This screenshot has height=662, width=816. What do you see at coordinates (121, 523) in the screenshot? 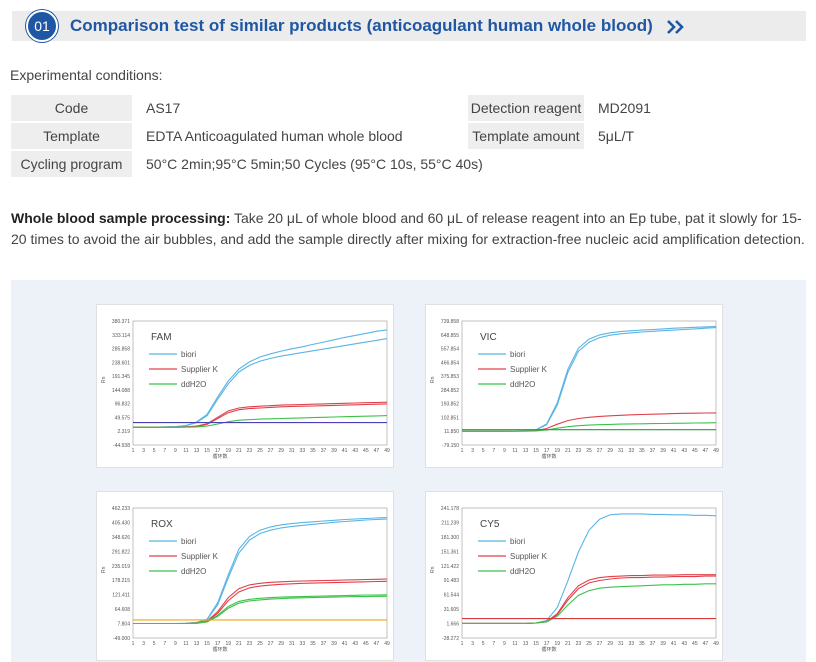
I see `y-tick-label: 405.430` at bounding box center [121, 523].